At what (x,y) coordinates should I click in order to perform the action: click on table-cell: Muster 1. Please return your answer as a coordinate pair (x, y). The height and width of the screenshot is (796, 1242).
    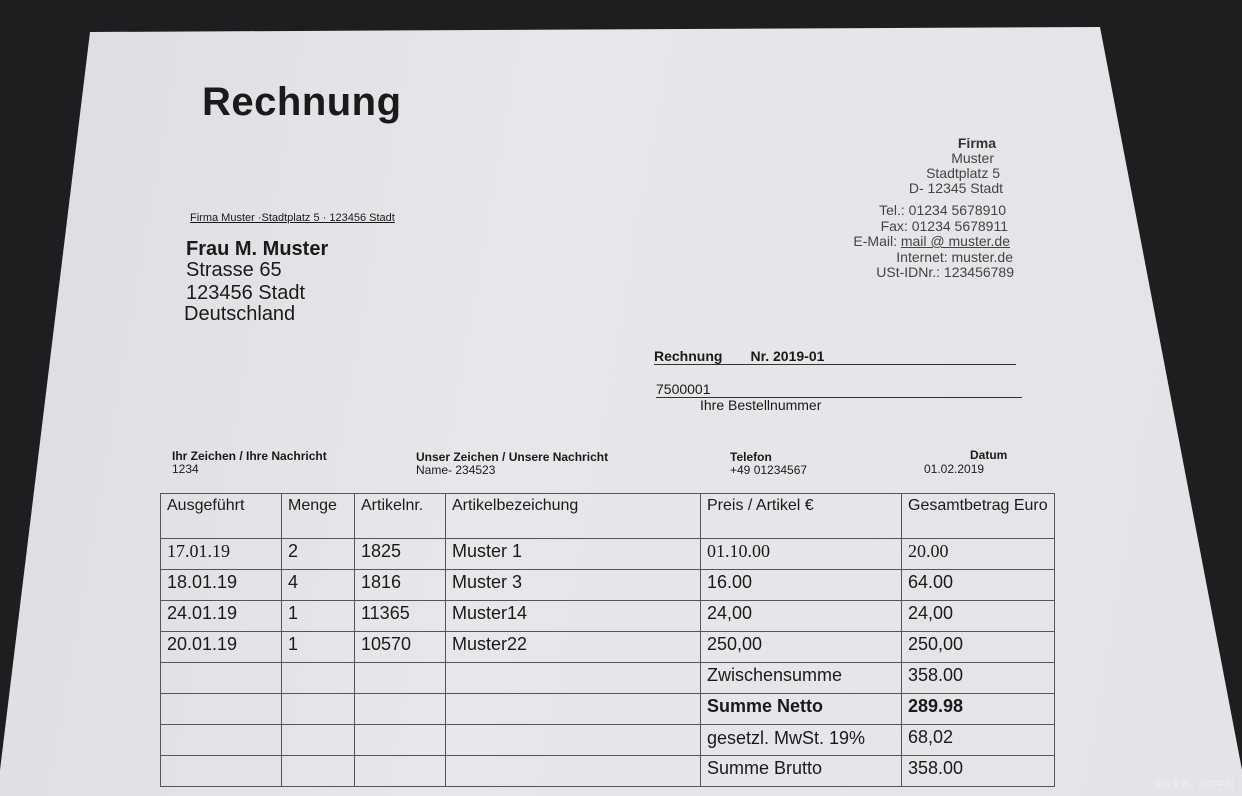
    Looking at the image, I should click on (573, 554).